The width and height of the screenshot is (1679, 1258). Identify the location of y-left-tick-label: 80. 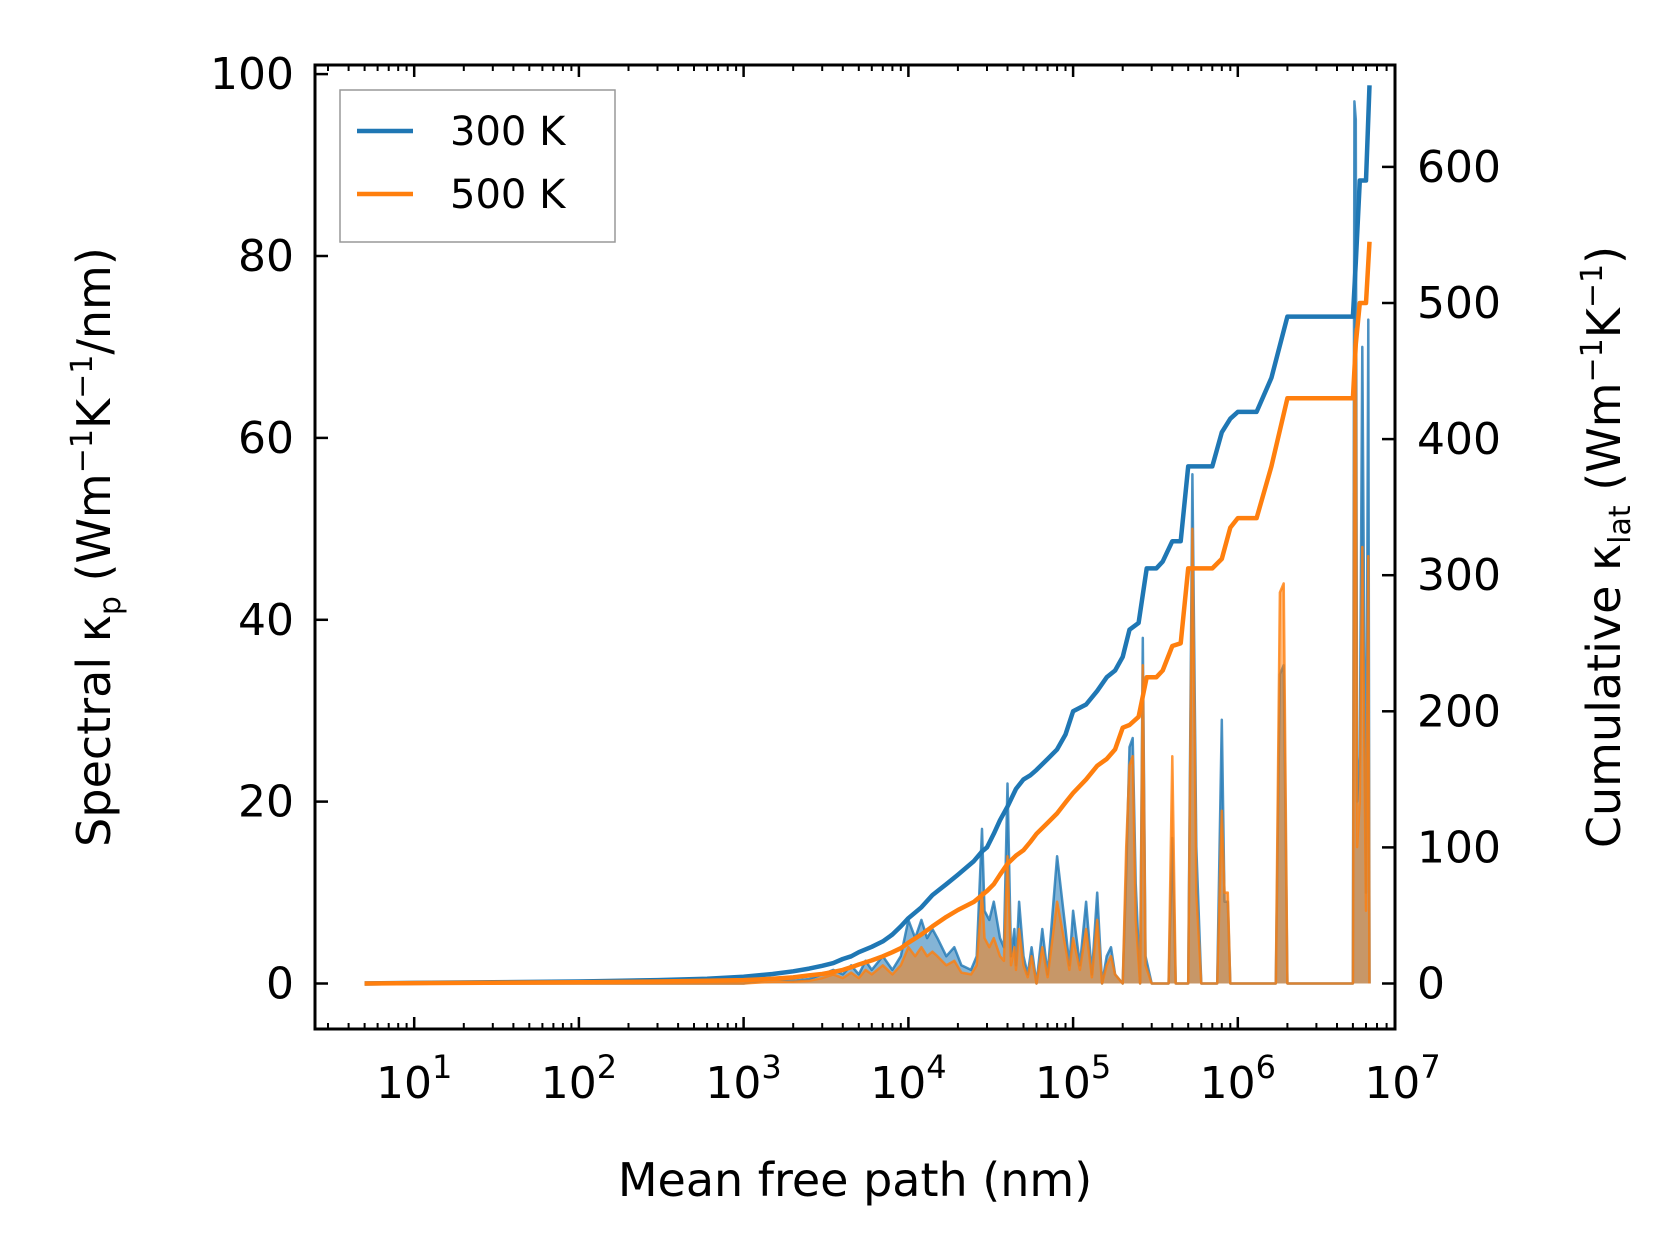
(266, 256).